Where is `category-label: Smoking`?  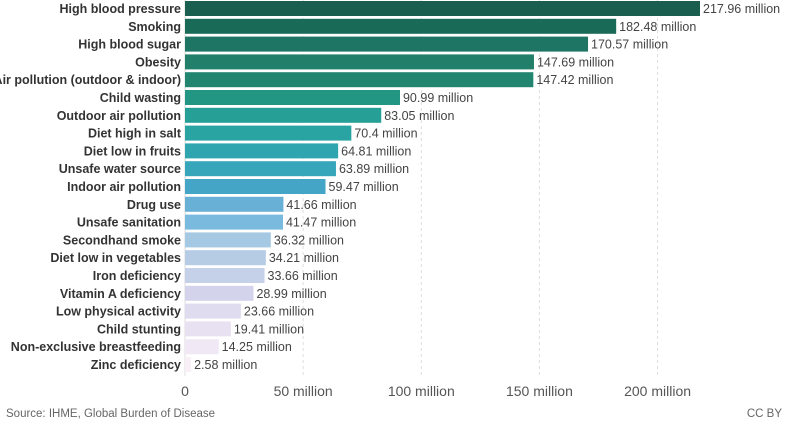 category-label: Smoking is located at coordinates (154, 27).